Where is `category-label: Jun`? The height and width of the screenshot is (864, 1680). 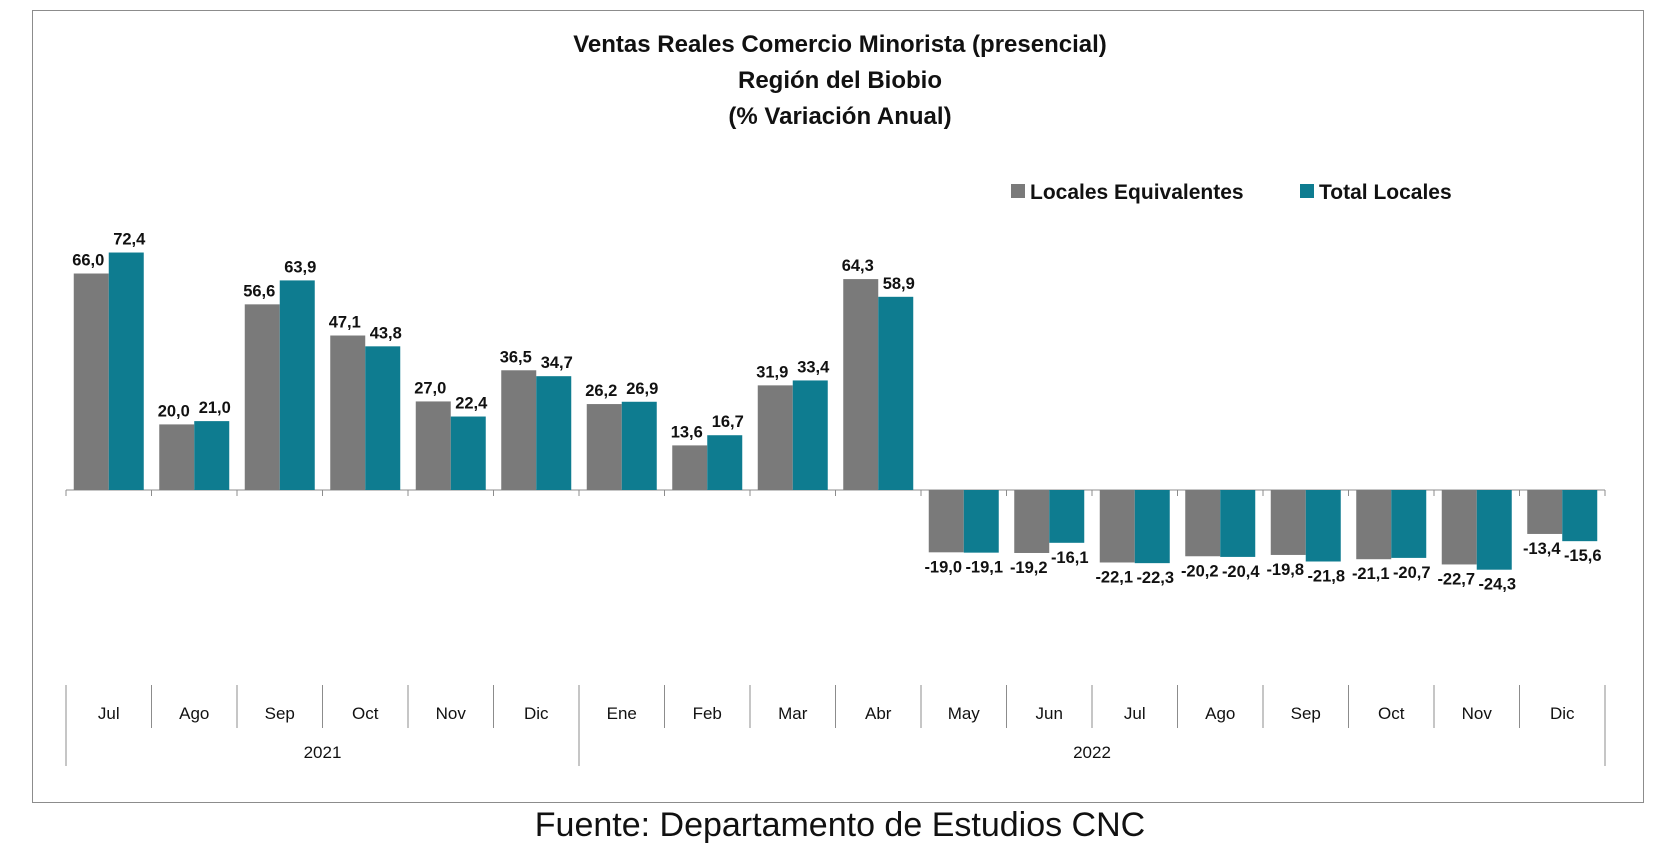 category-label: Jun is located at coordinates (1049, 713).